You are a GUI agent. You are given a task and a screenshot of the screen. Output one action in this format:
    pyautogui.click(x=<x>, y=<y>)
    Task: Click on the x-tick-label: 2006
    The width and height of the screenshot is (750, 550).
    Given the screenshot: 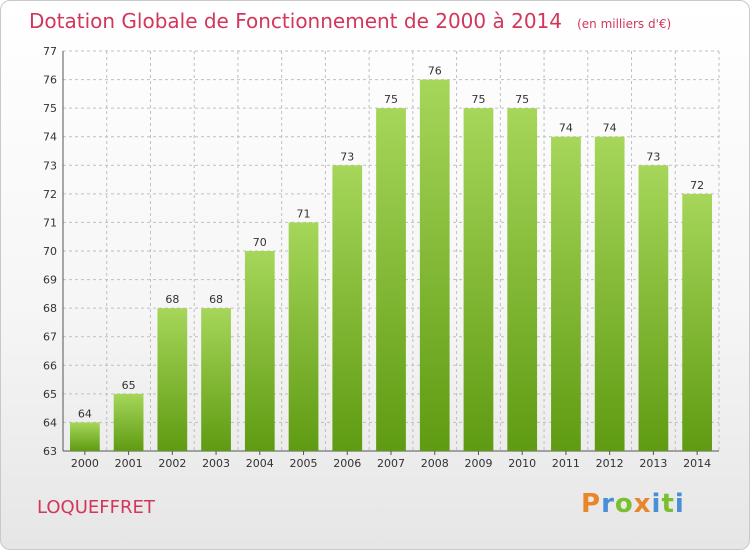 What is the action you would take?
    pyautogui.click(x=347, y=463)
    